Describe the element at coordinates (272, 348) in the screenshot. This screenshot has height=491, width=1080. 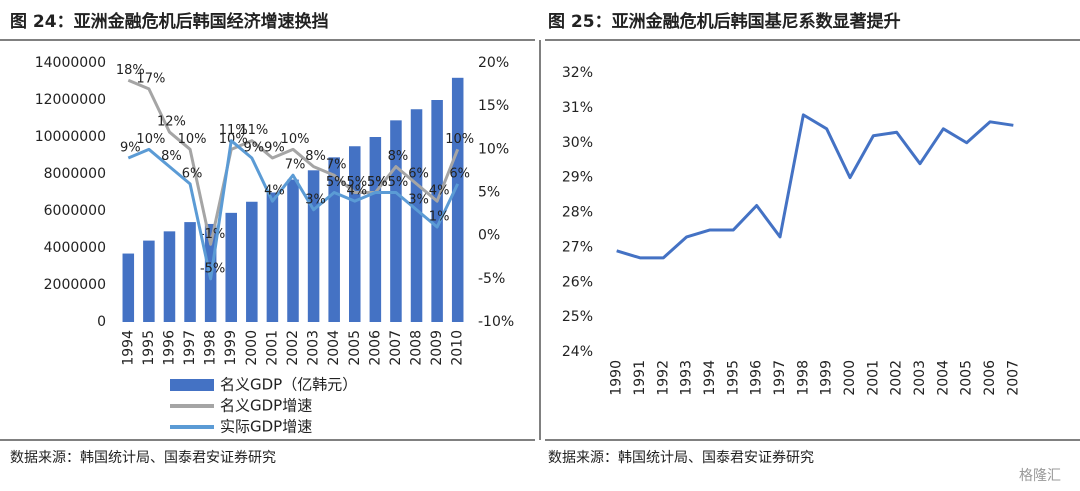
I see `x-tick-label: 2001` at that location.